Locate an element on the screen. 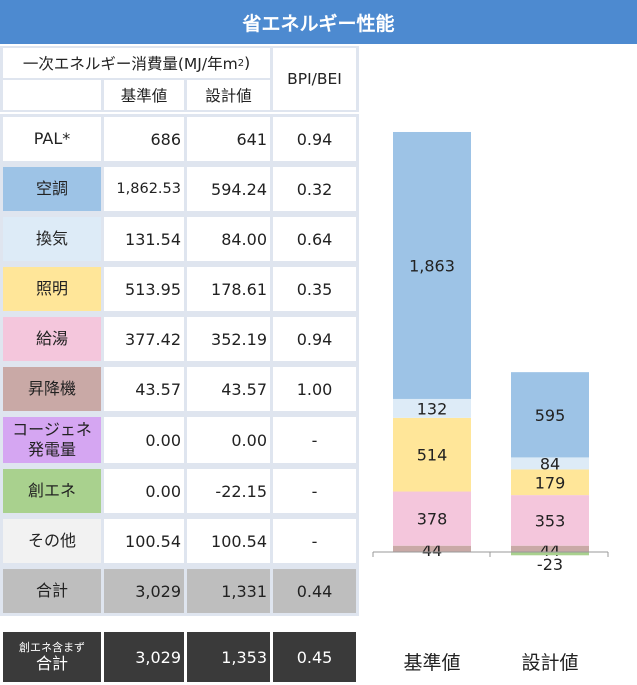 The image size is (637, 685). column-header-base: 基準値 is located at coordinates (144, 95).